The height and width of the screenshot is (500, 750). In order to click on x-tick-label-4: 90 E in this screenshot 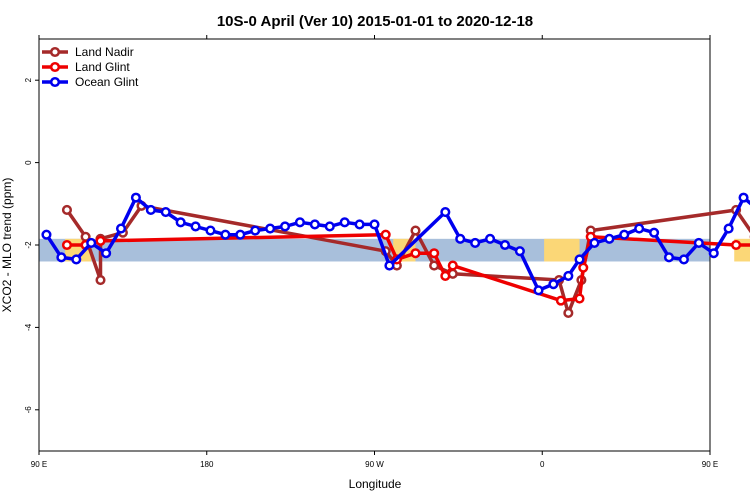, I will do `click(710, 464)`.